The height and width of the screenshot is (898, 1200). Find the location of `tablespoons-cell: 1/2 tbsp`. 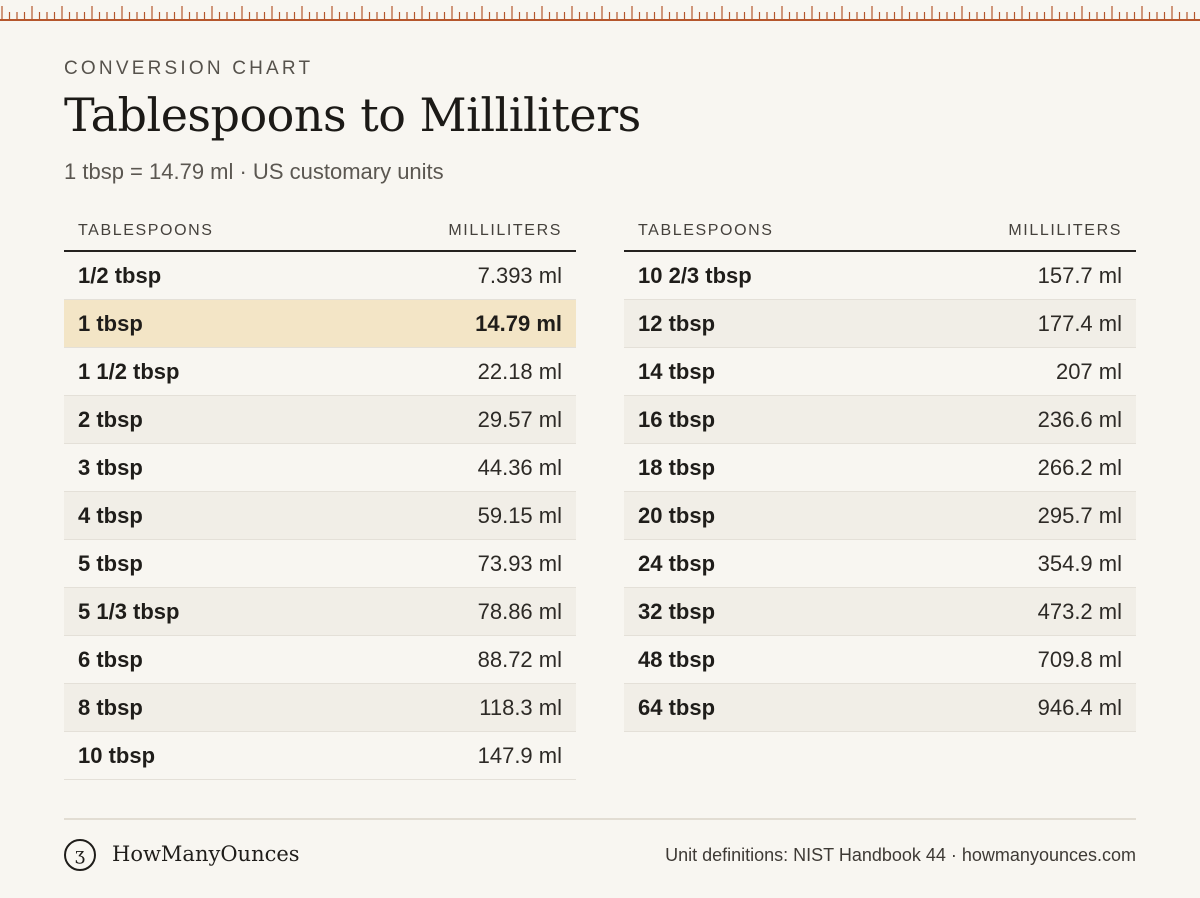

tablespoons-cell: 1/2 tbsp is located at coordinates (120, 275).